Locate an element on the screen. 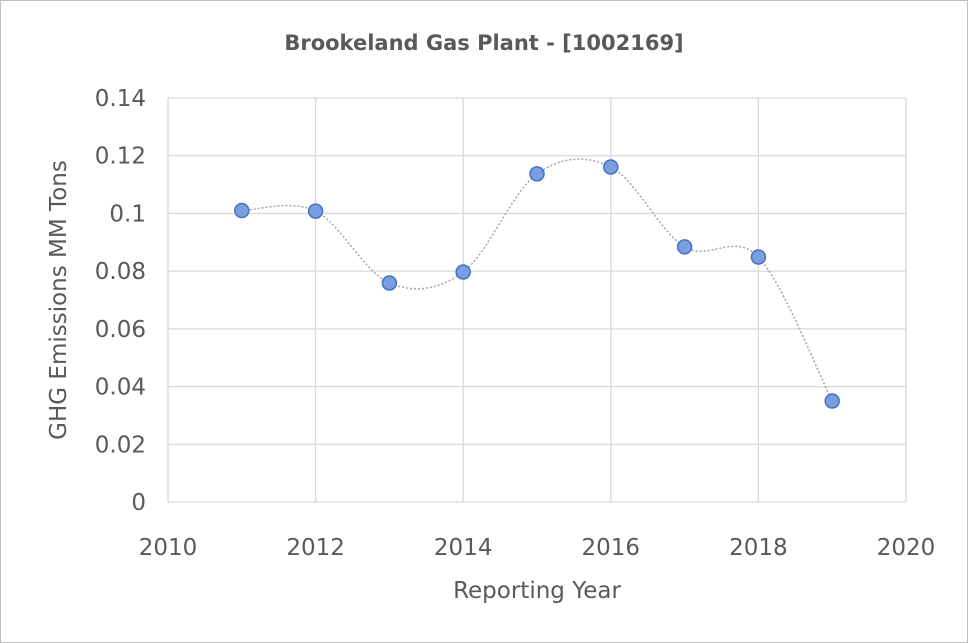 This screenshot has width=968, height=643. x-axis-label: Reporting Year is located at coordinates (537, 591).